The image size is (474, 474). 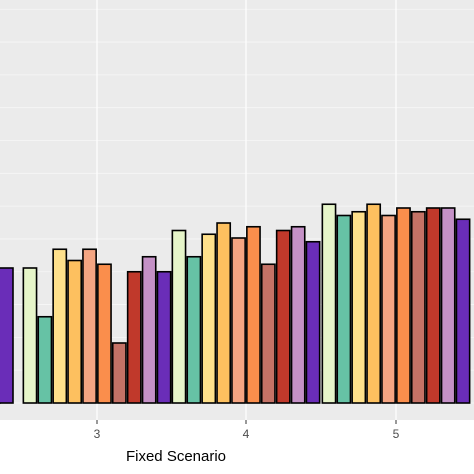 I want to click on x-axis-ticks: 3 4 5, so click(x=247, y=430).